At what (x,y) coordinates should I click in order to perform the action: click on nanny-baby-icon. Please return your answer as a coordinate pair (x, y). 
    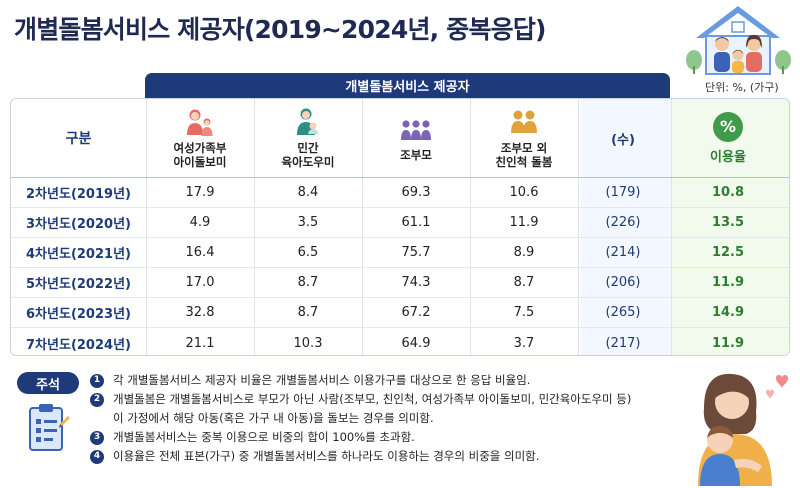
    Looking at the image, I should click on (307, 121).